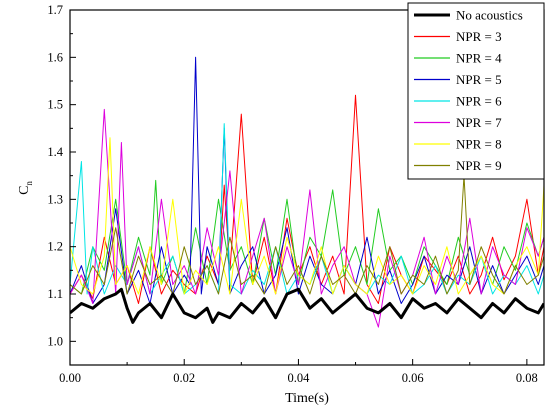 The width and height of the screenshot is (550, 412). Describe the element at coordinates (479, 101) in the screenshot. I see `legend-label-4: NPR = 6` at that location.